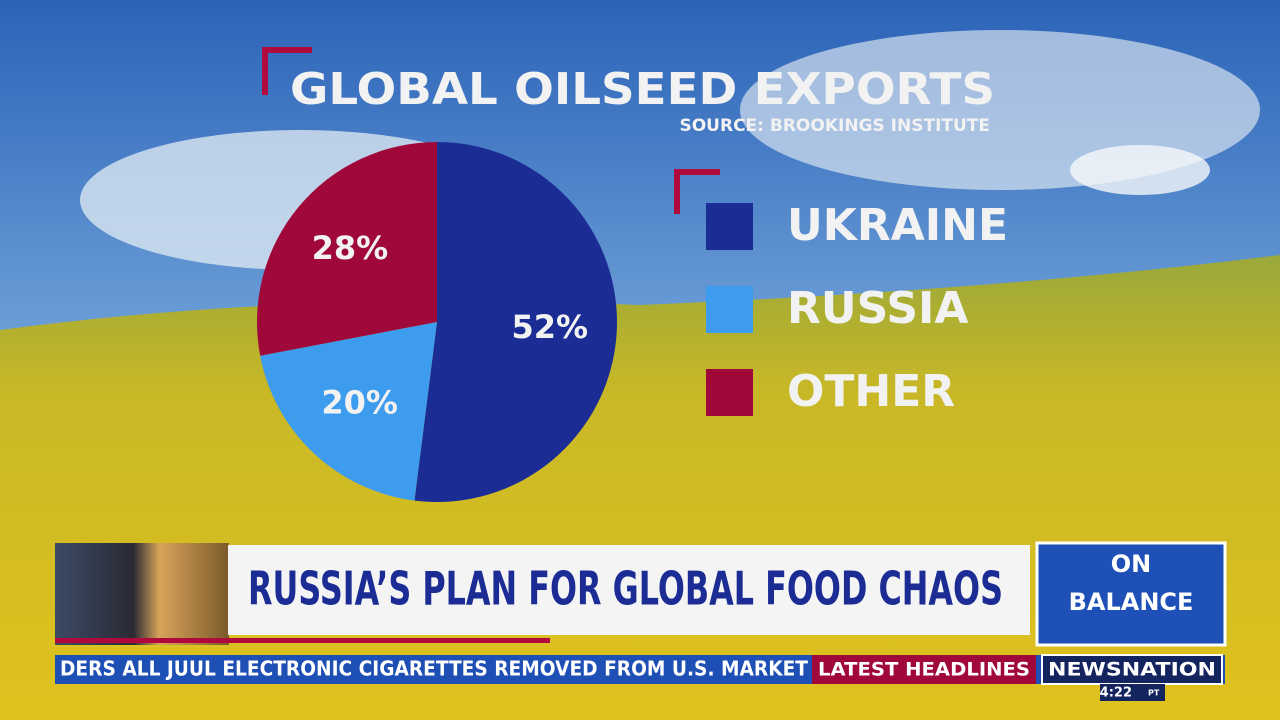 The image size is (1280, 720). I want to click on ticker-label: LATEST HEADLINES, so click(924, 670).